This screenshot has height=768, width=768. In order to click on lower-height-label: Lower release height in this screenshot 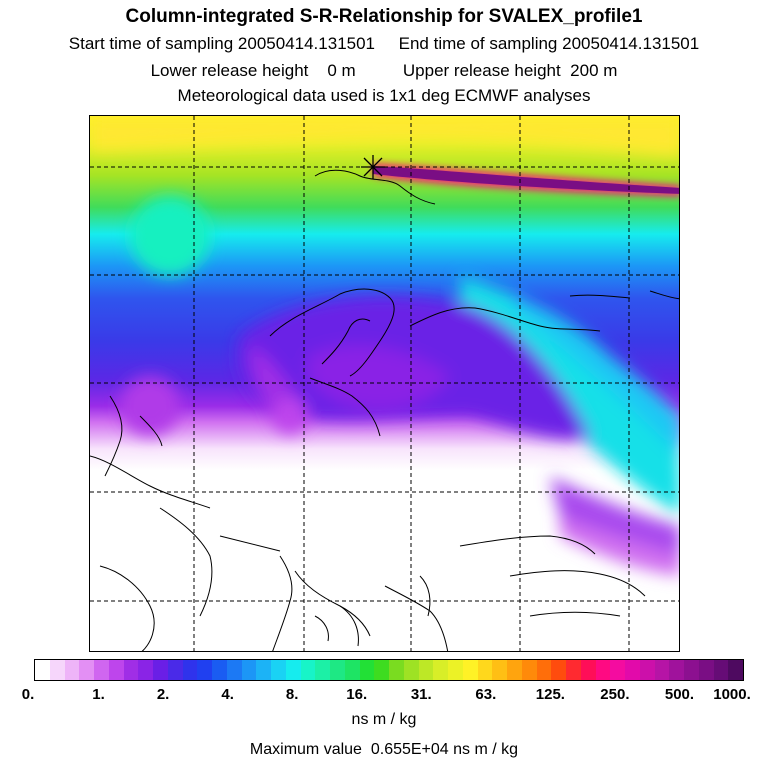, I will do `click(229, 70)`.